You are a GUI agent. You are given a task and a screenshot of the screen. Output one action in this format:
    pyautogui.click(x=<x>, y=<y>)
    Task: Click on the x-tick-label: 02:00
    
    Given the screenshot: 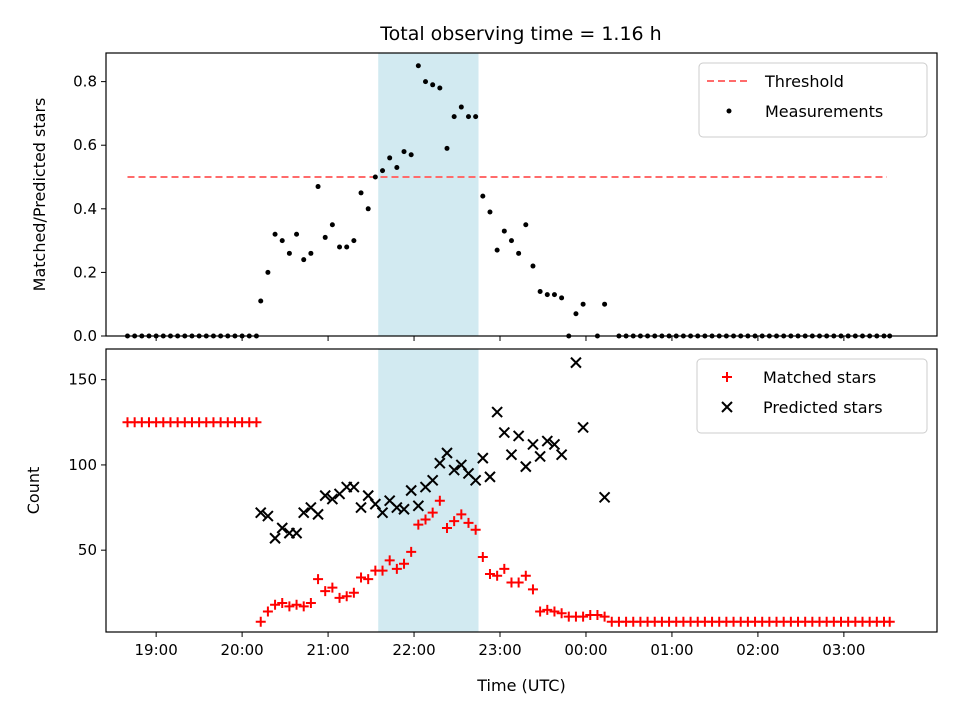 What is the action you would take?
    pyautogui.click(x=757, y=650)
    